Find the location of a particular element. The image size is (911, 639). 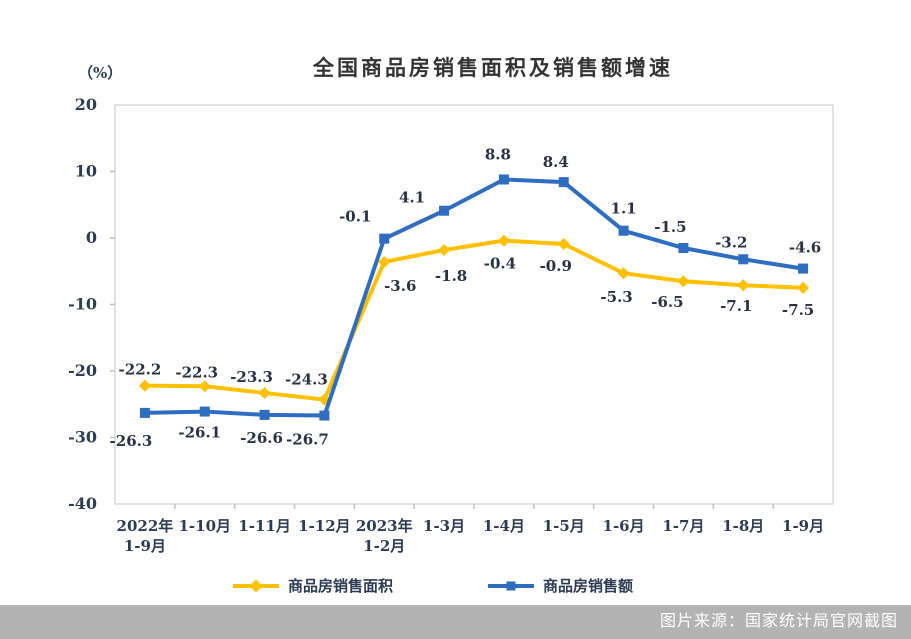

y-axis-label: -20 is located at coordinates (82, 370).